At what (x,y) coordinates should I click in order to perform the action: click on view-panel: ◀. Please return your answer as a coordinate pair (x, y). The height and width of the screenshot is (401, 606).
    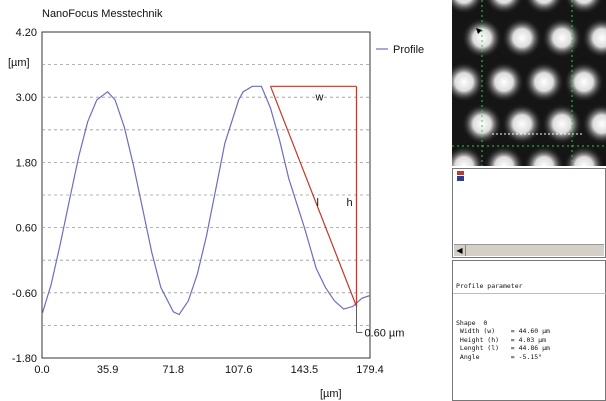
    Looking at the image, I should click on (529, 213).